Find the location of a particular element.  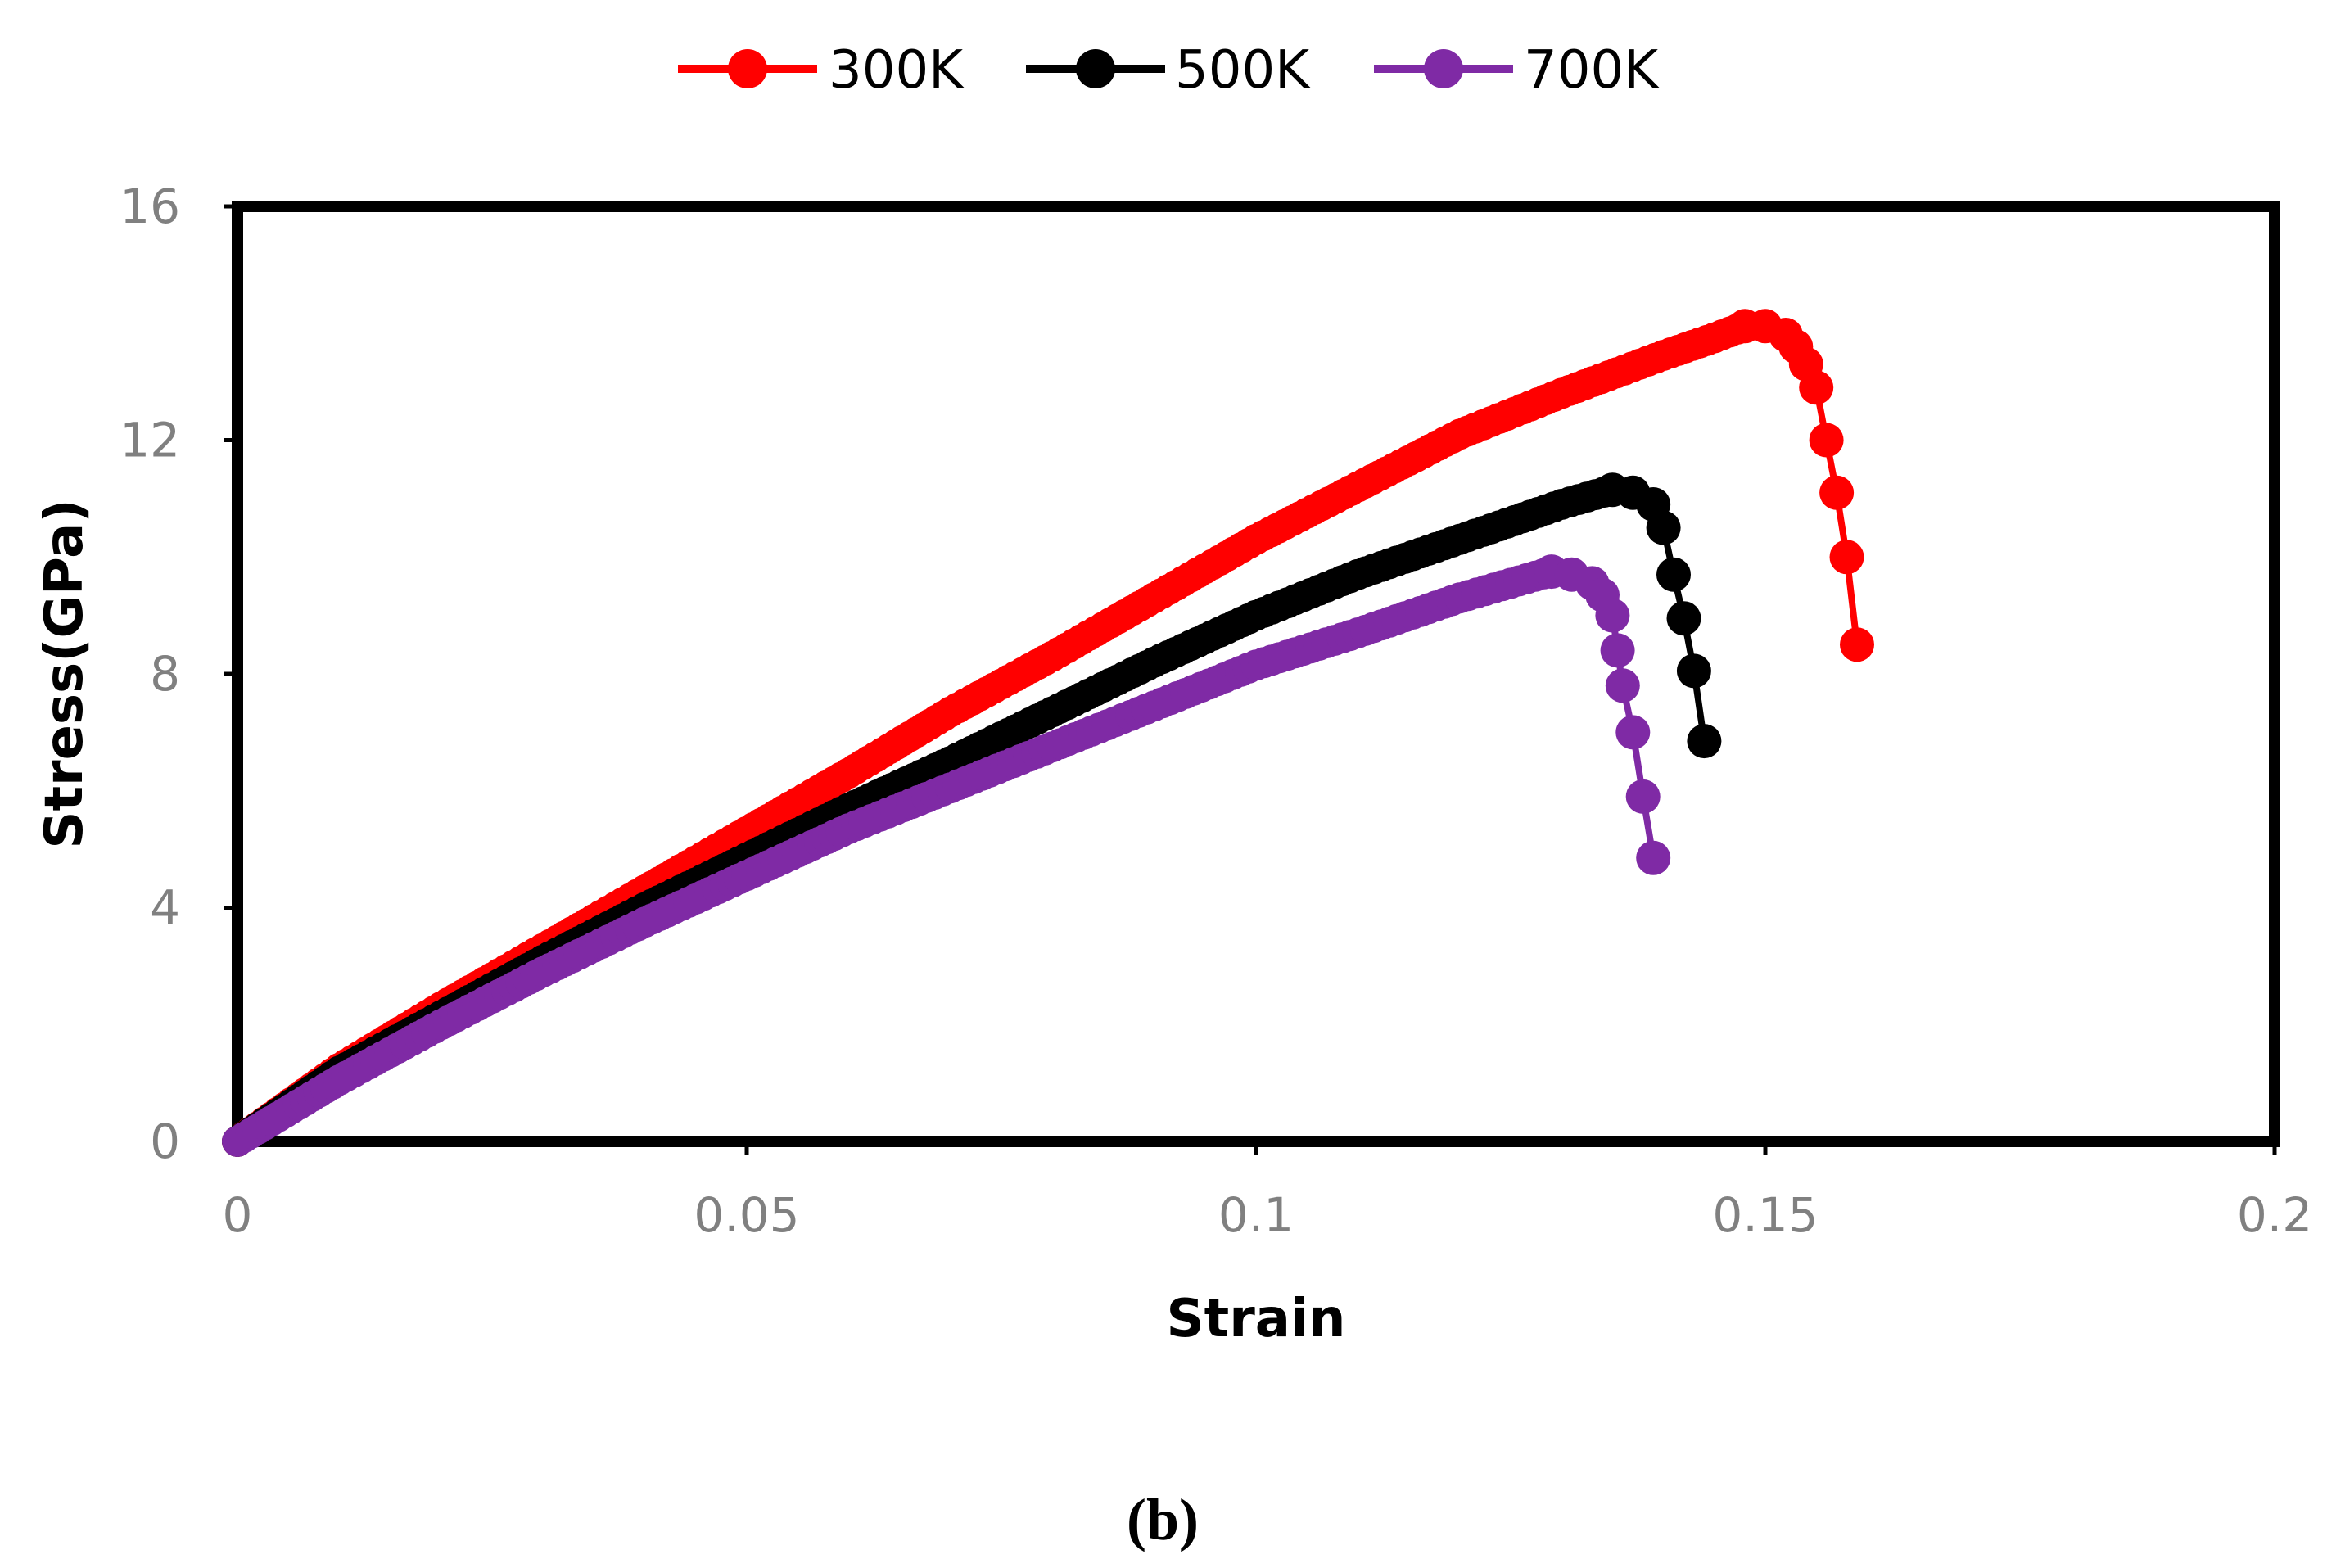

y-tick-label: 8 is located at coordinates (165, 674).